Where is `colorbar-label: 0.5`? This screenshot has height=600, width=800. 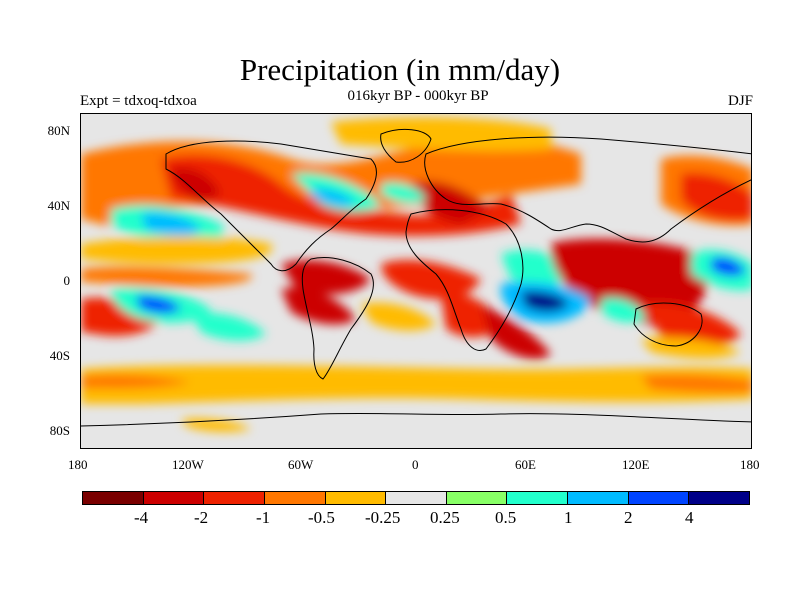
colorbar-label: 0.5 is located at coordinates (506, 517).